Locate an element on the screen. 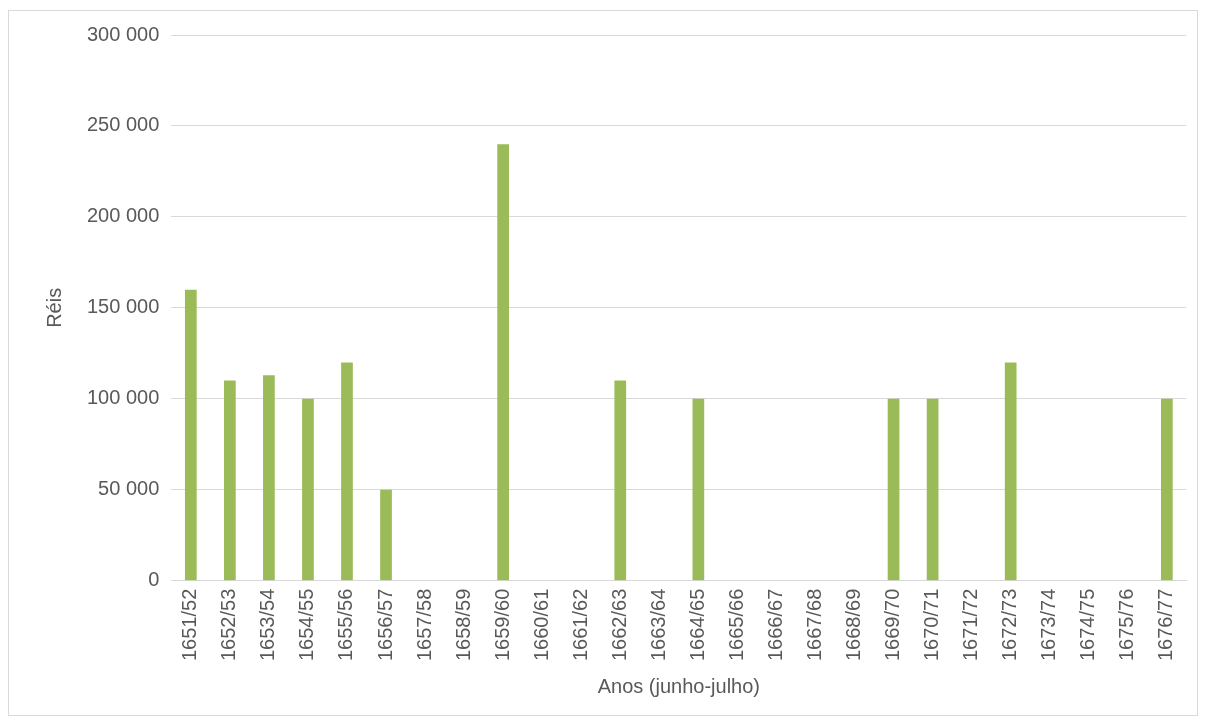 The image size is (1208, 722). x-tick-label: 1672/73 is located at coordinates (1009, 624).